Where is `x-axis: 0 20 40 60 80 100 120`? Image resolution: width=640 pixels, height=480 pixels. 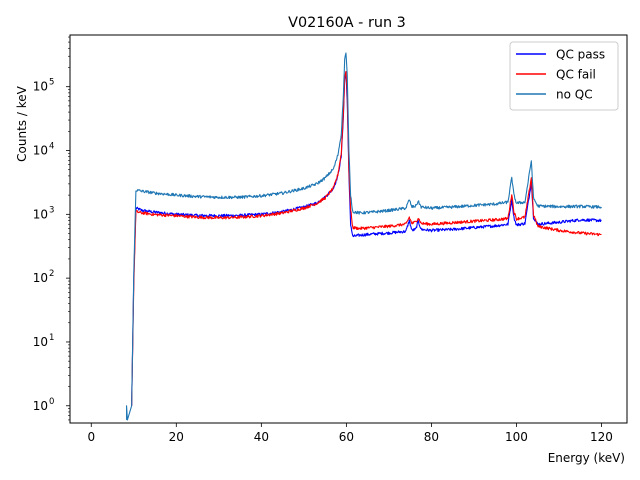
x-axis: 0 20 40 60 80 100 120 is located at coordinates (350, 433).